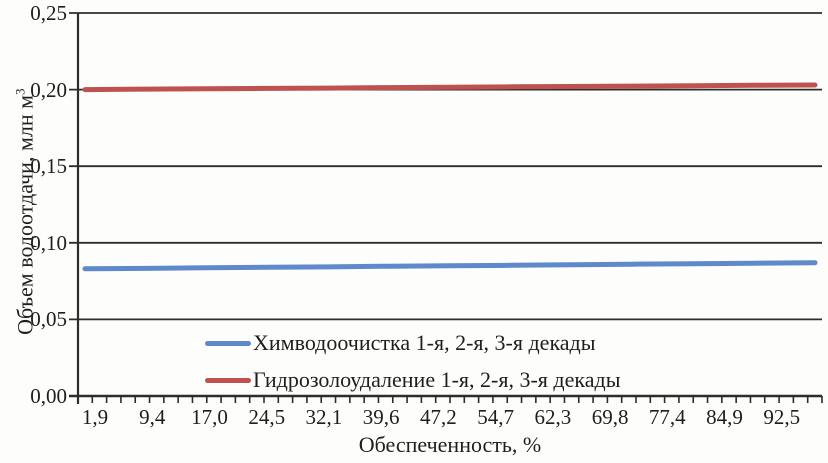 This screenshot has width=828, height=463. I want to click on y-tick-label: 0,25, so click(48, 13).